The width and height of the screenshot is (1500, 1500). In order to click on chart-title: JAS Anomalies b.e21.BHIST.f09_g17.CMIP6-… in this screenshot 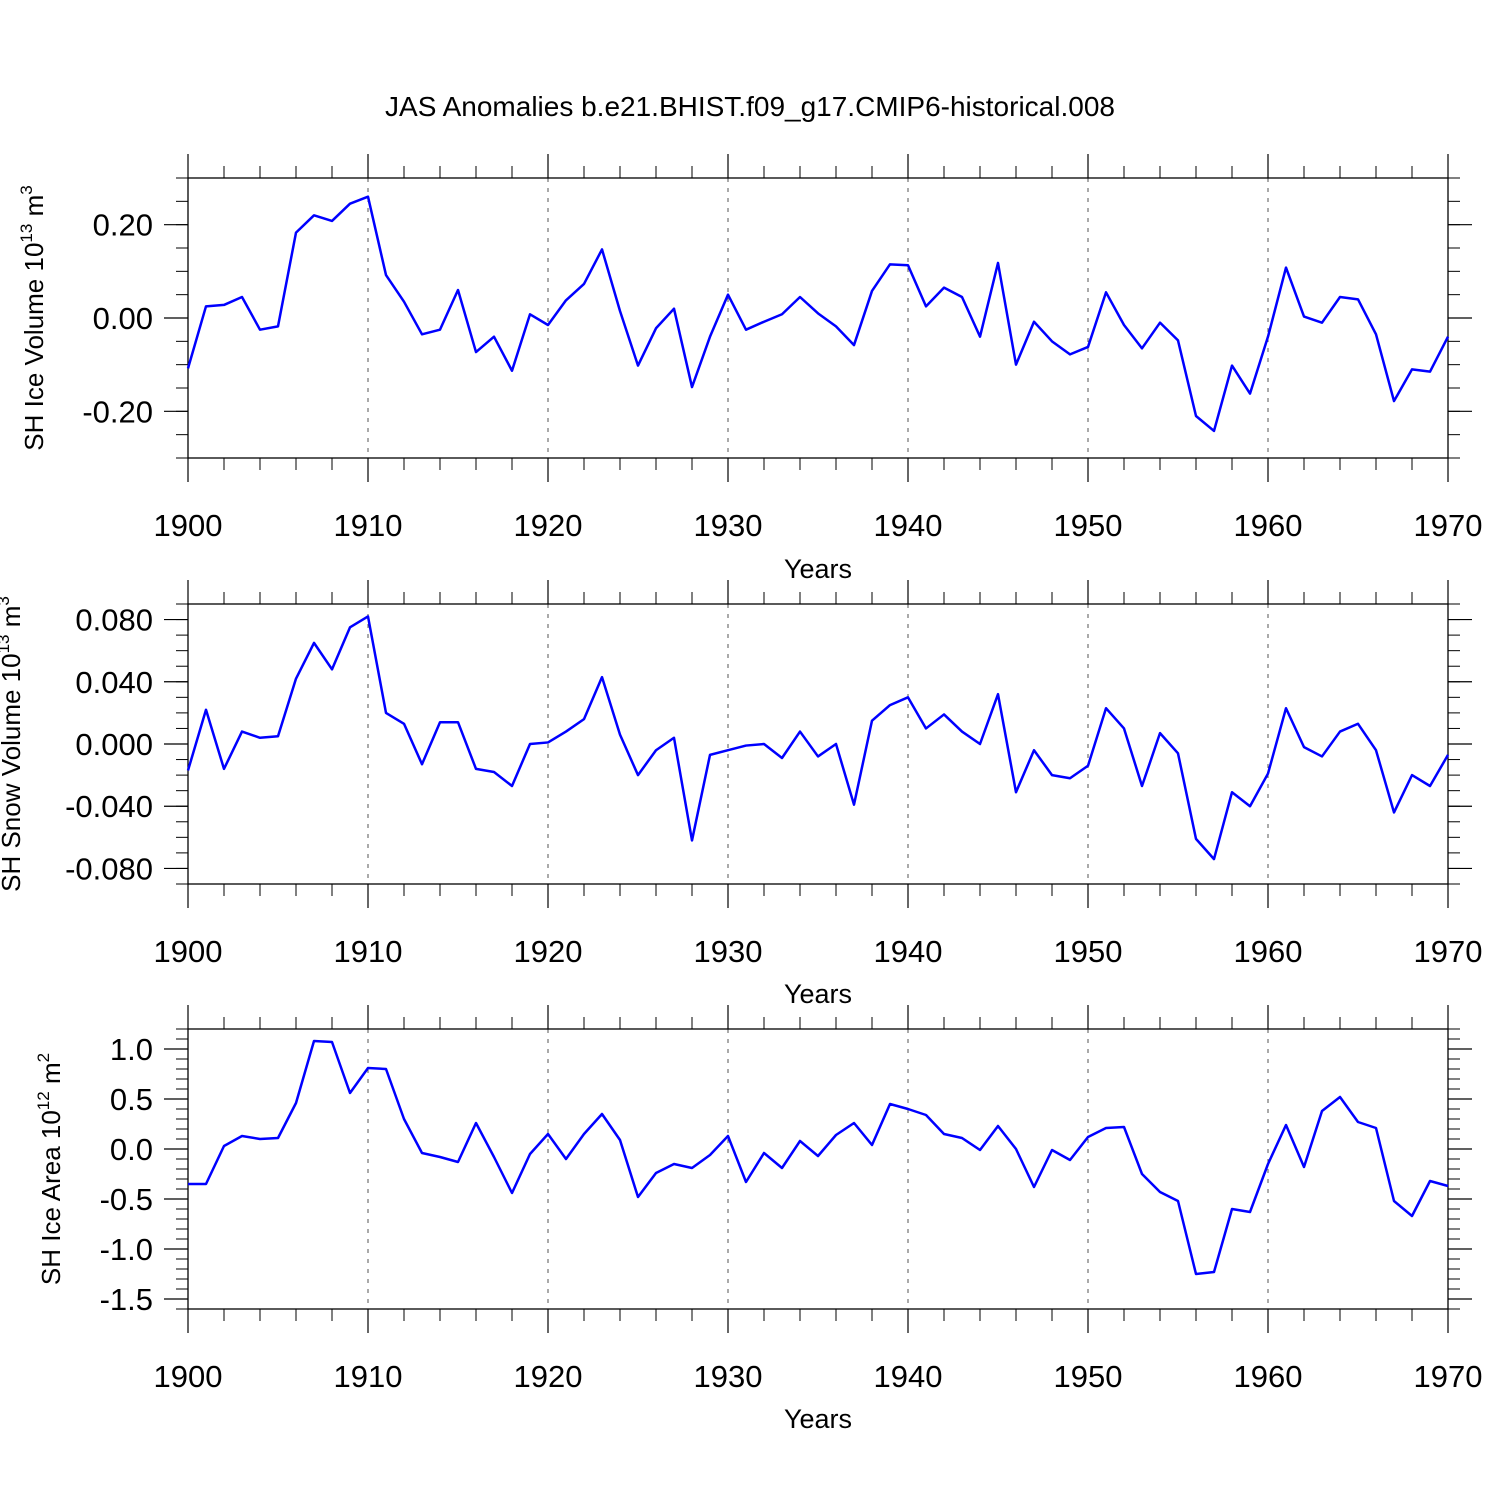, I will do `click(750, 106)`.